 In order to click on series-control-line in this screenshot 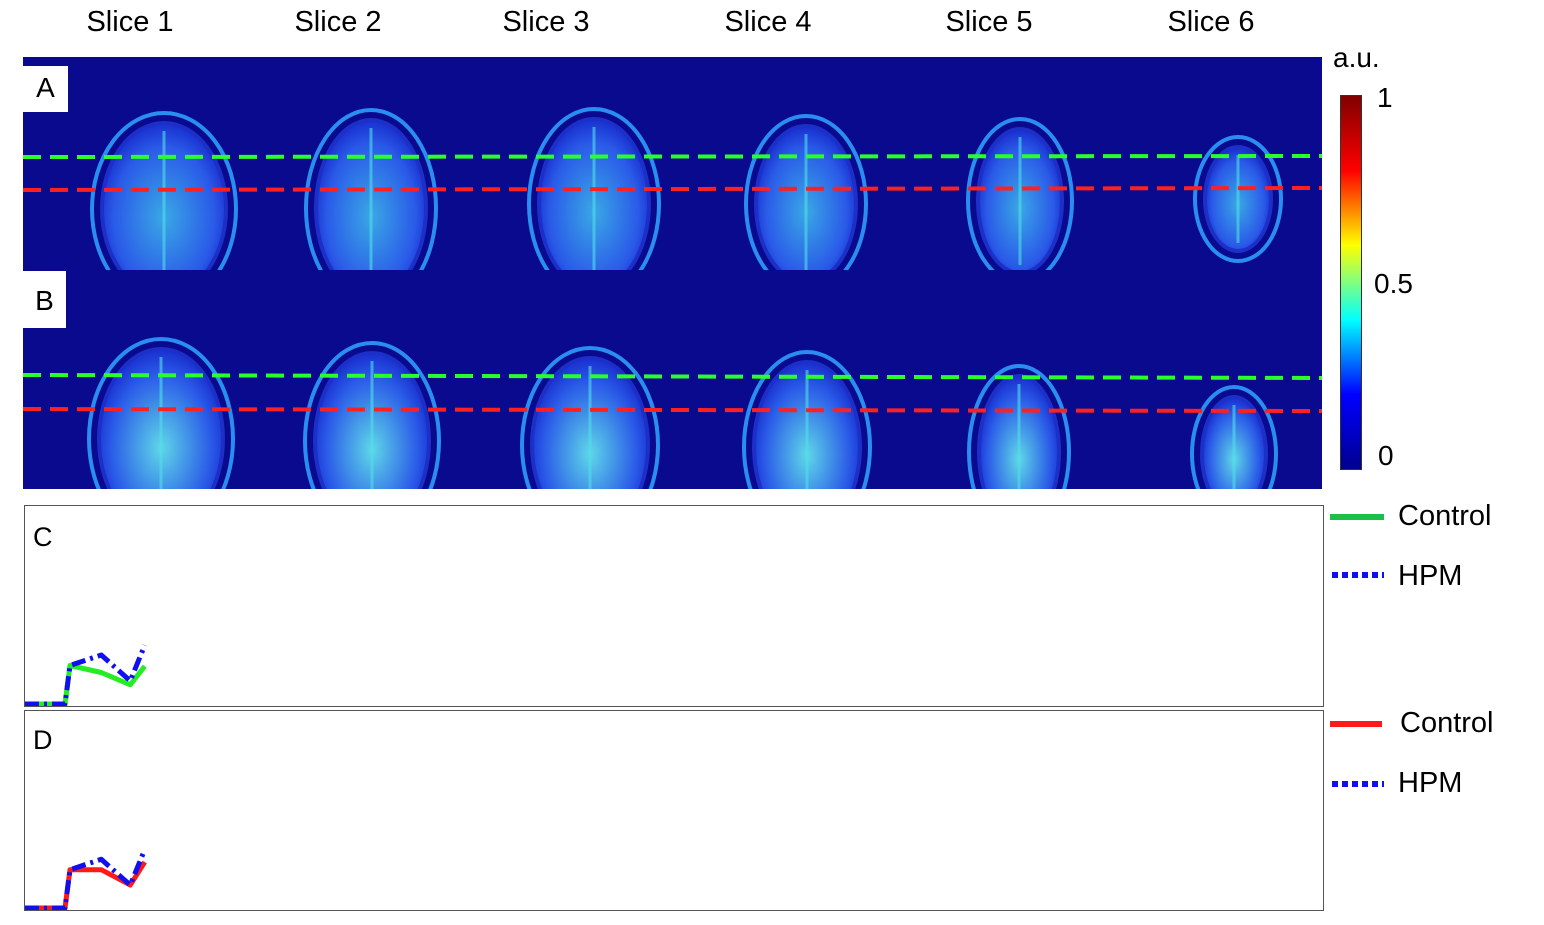, I will do `click(86, 684)`.